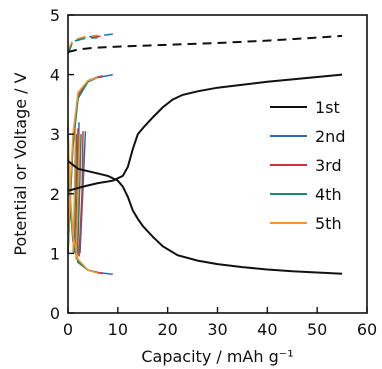 Image resolution: width=382 pixels, height=369 pixels. I want to click on legend-label-4th: 4th, so click(328, 194).